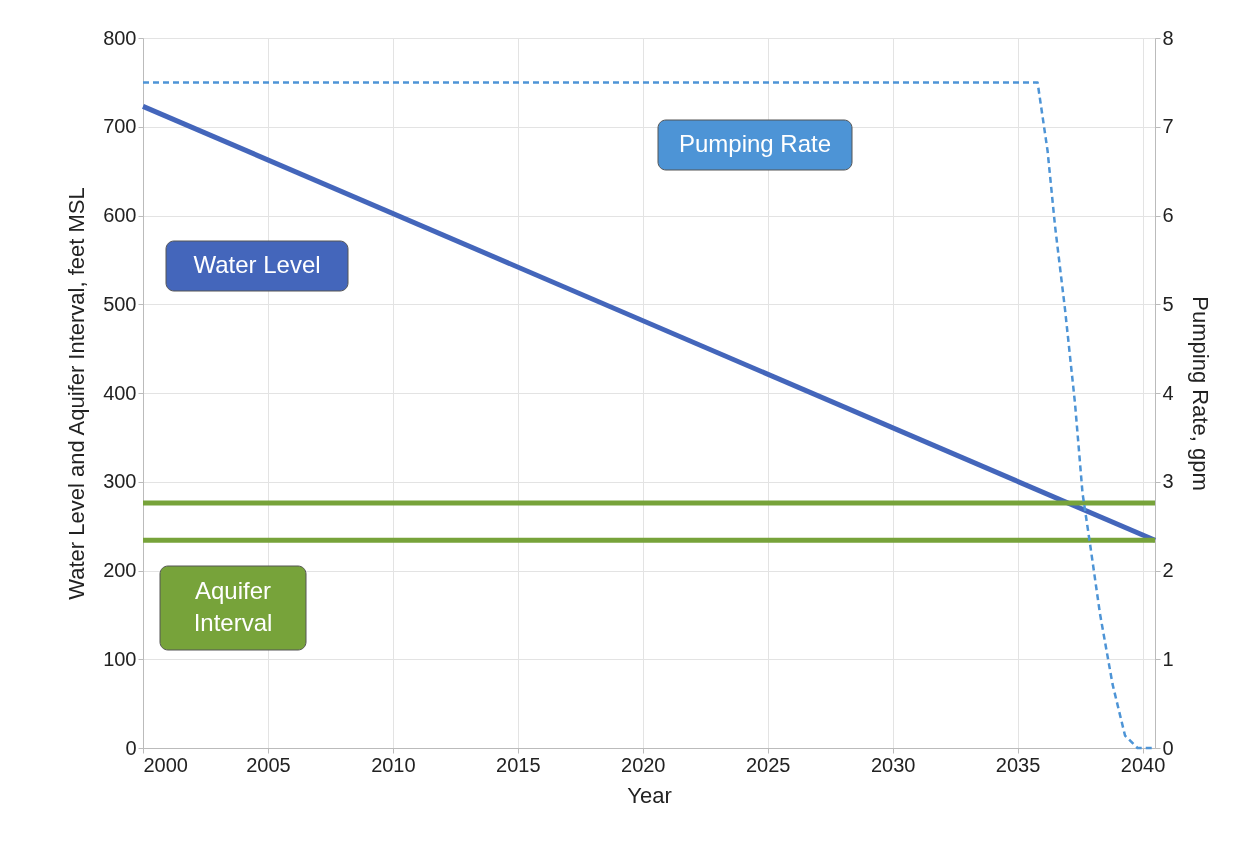 This screenshot has height=856, width=1259. I want to click on x-tick-label: 2020, so click(643, 764).